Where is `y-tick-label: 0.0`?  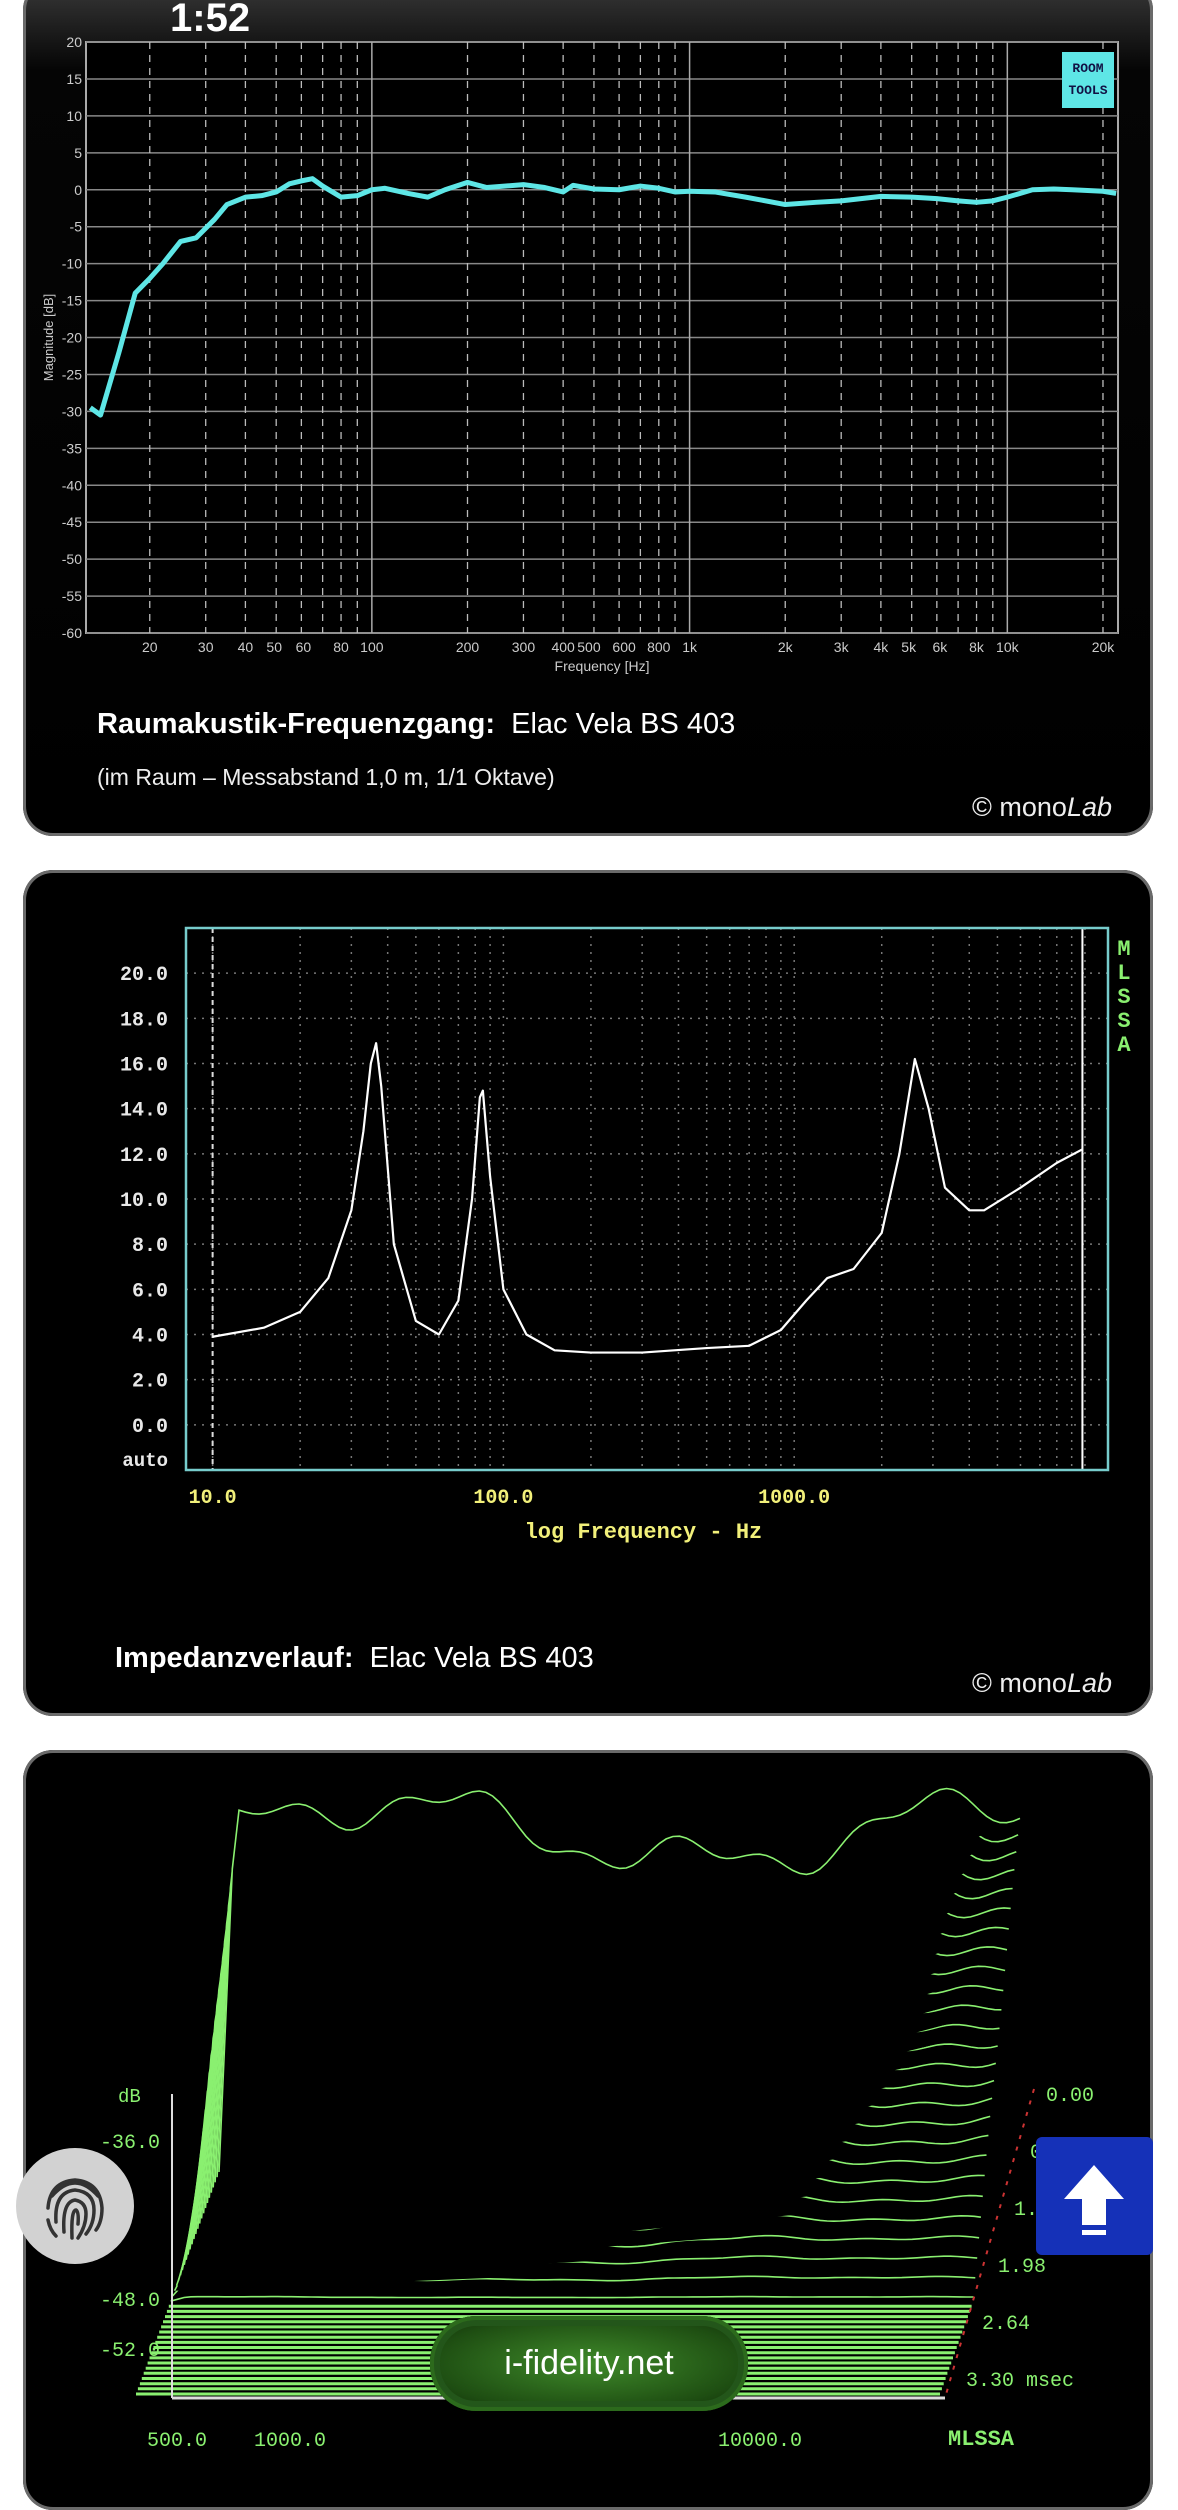
y-tick-label: 0.0 is located at coordinates (150, 1427).